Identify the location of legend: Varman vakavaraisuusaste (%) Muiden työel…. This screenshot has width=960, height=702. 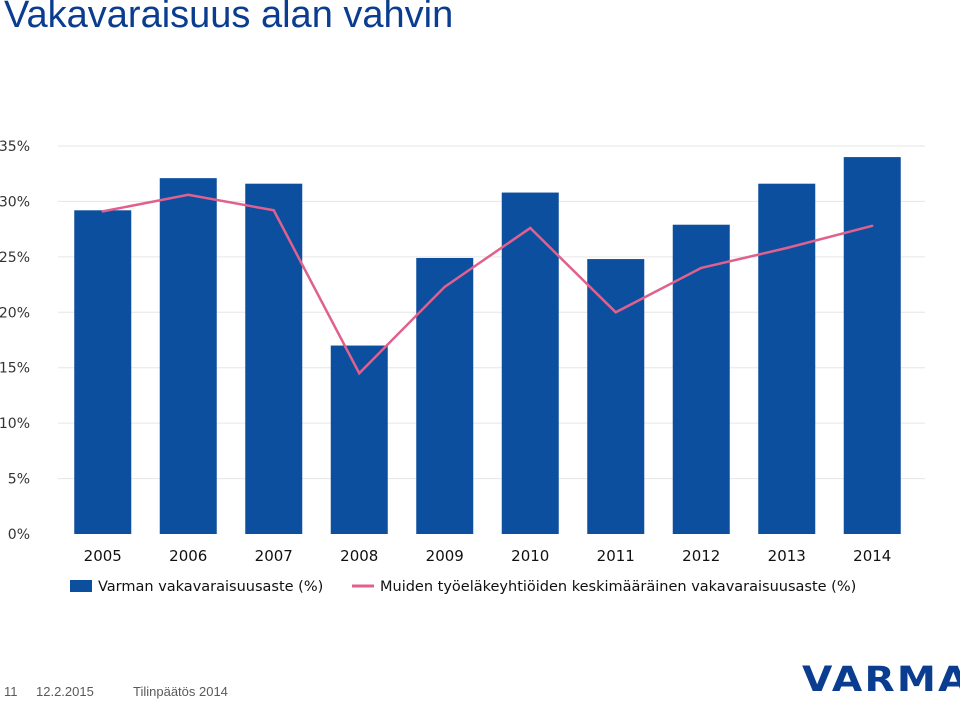
(463, 587).